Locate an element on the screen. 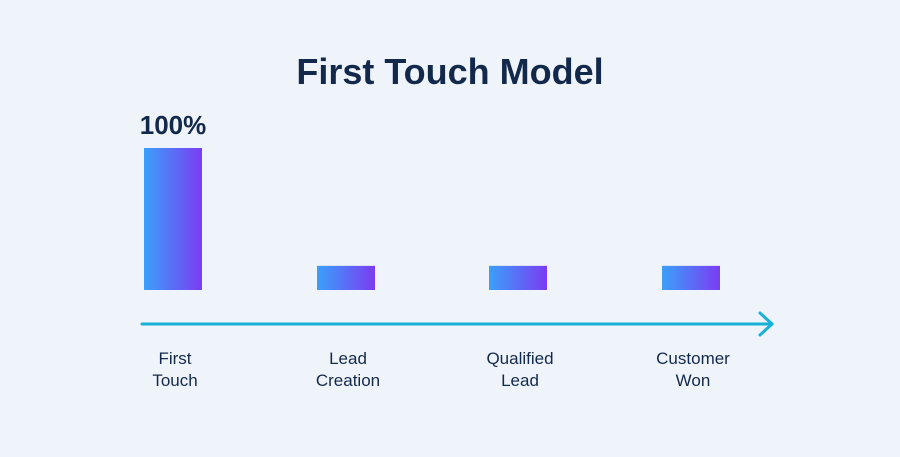  bar-lead-creation is located at coordinates (346, 277).